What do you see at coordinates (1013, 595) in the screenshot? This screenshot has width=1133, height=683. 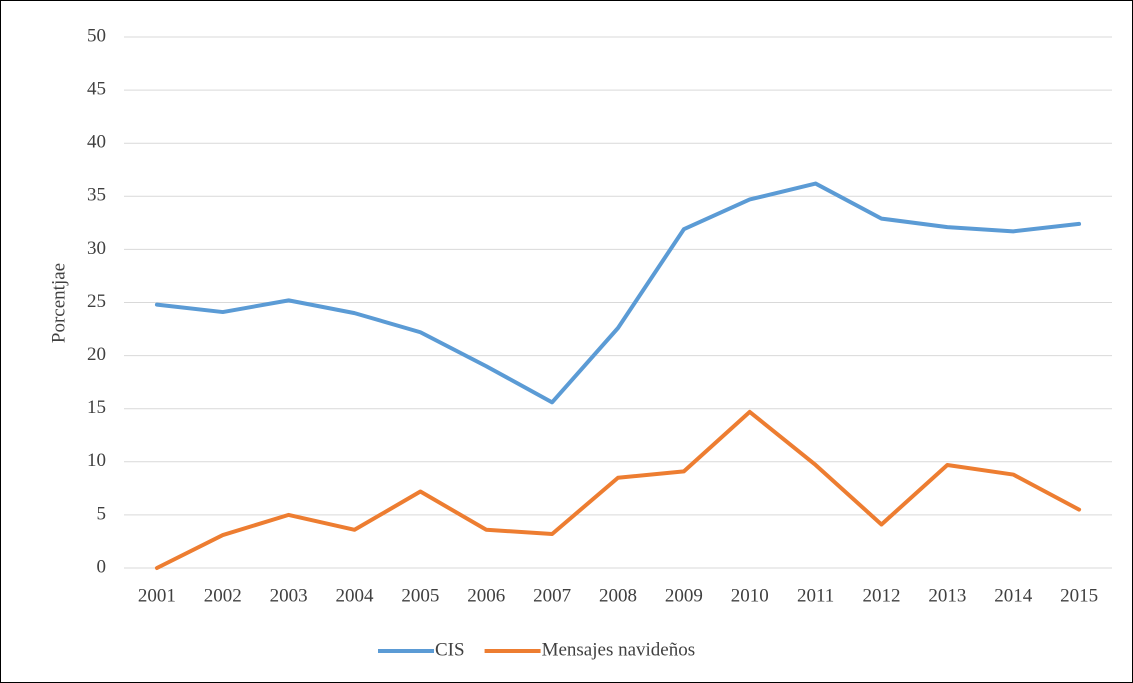 I see `x-tick-label: 2014` at bounding box center [1013, 595].